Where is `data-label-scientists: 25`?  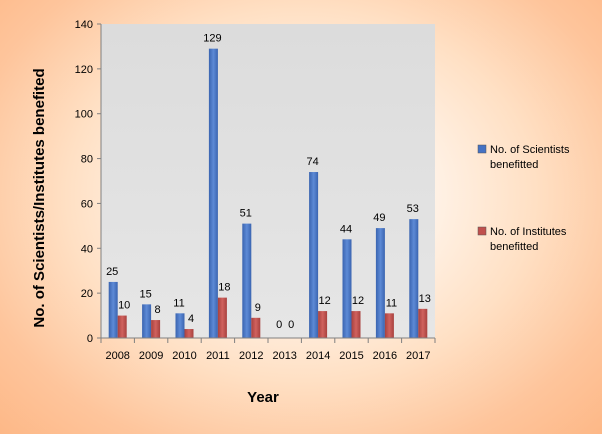 data-label-scientists: 25 is located at coordinates (112, 272).